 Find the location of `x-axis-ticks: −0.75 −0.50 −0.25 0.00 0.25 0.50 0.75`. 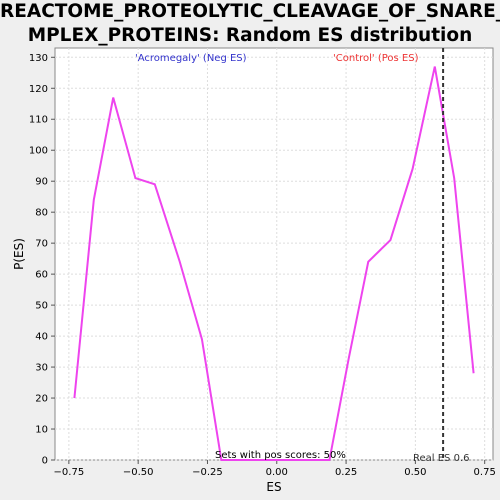

x-axis-ticks: −0.75 −0.50 −0.25 0.00 0.25 0.50 0.75 is located at coordinates (275, 469).